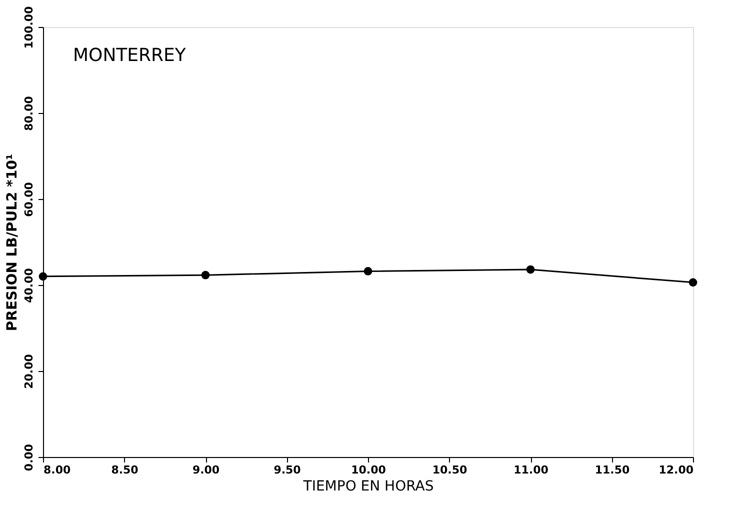 This screenshot has height=521, width=742. Describe the element at coordinates (29, 285) in the screenshot. I see `y-tick-label: 40.00` at that location.